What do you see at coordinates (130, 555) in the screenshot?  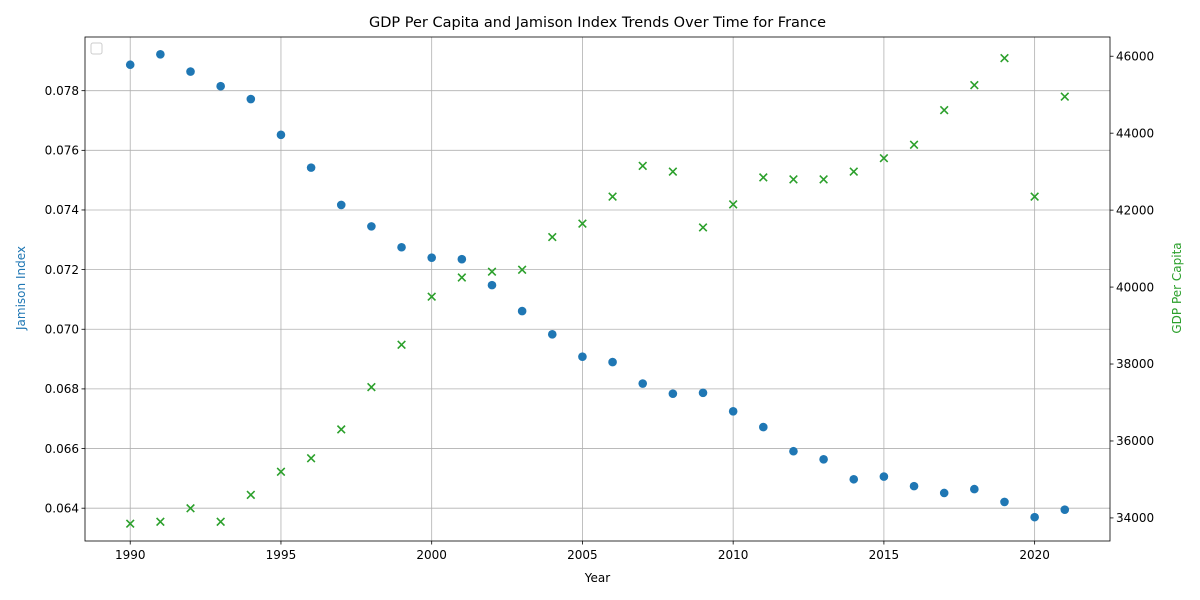 I see `x-tick-label: 1990` at bounding box center [130, 555].